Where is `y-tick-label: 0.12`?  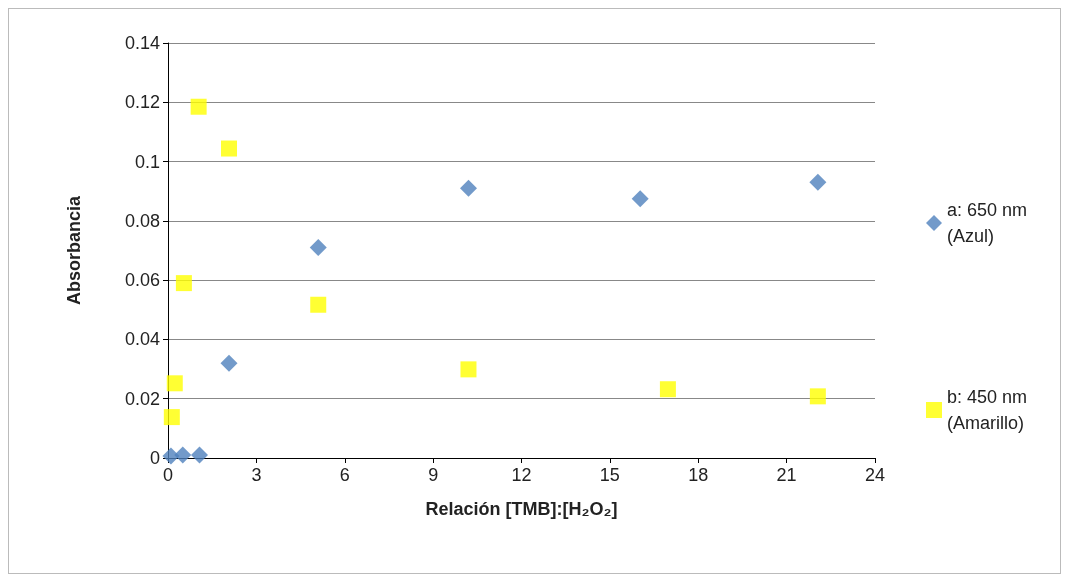
y-tick-label: 0.12 is located at coordinates (142, 102).